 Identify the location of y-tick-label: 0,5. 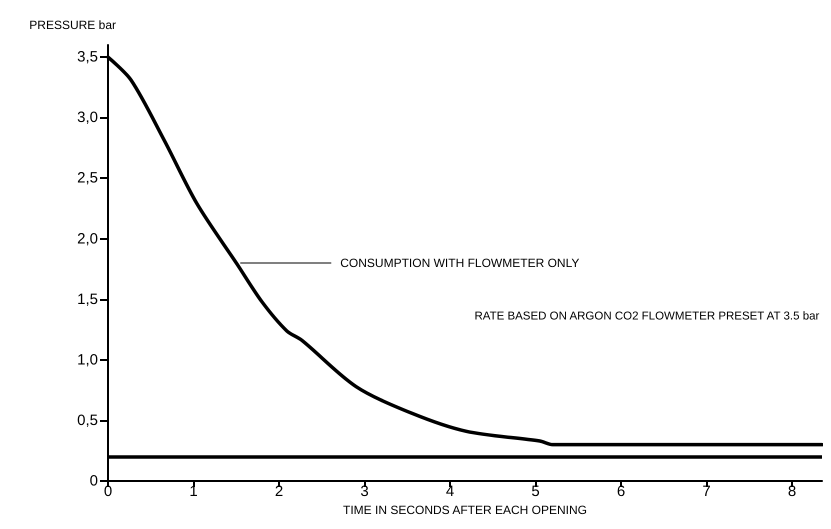
(87, 420).